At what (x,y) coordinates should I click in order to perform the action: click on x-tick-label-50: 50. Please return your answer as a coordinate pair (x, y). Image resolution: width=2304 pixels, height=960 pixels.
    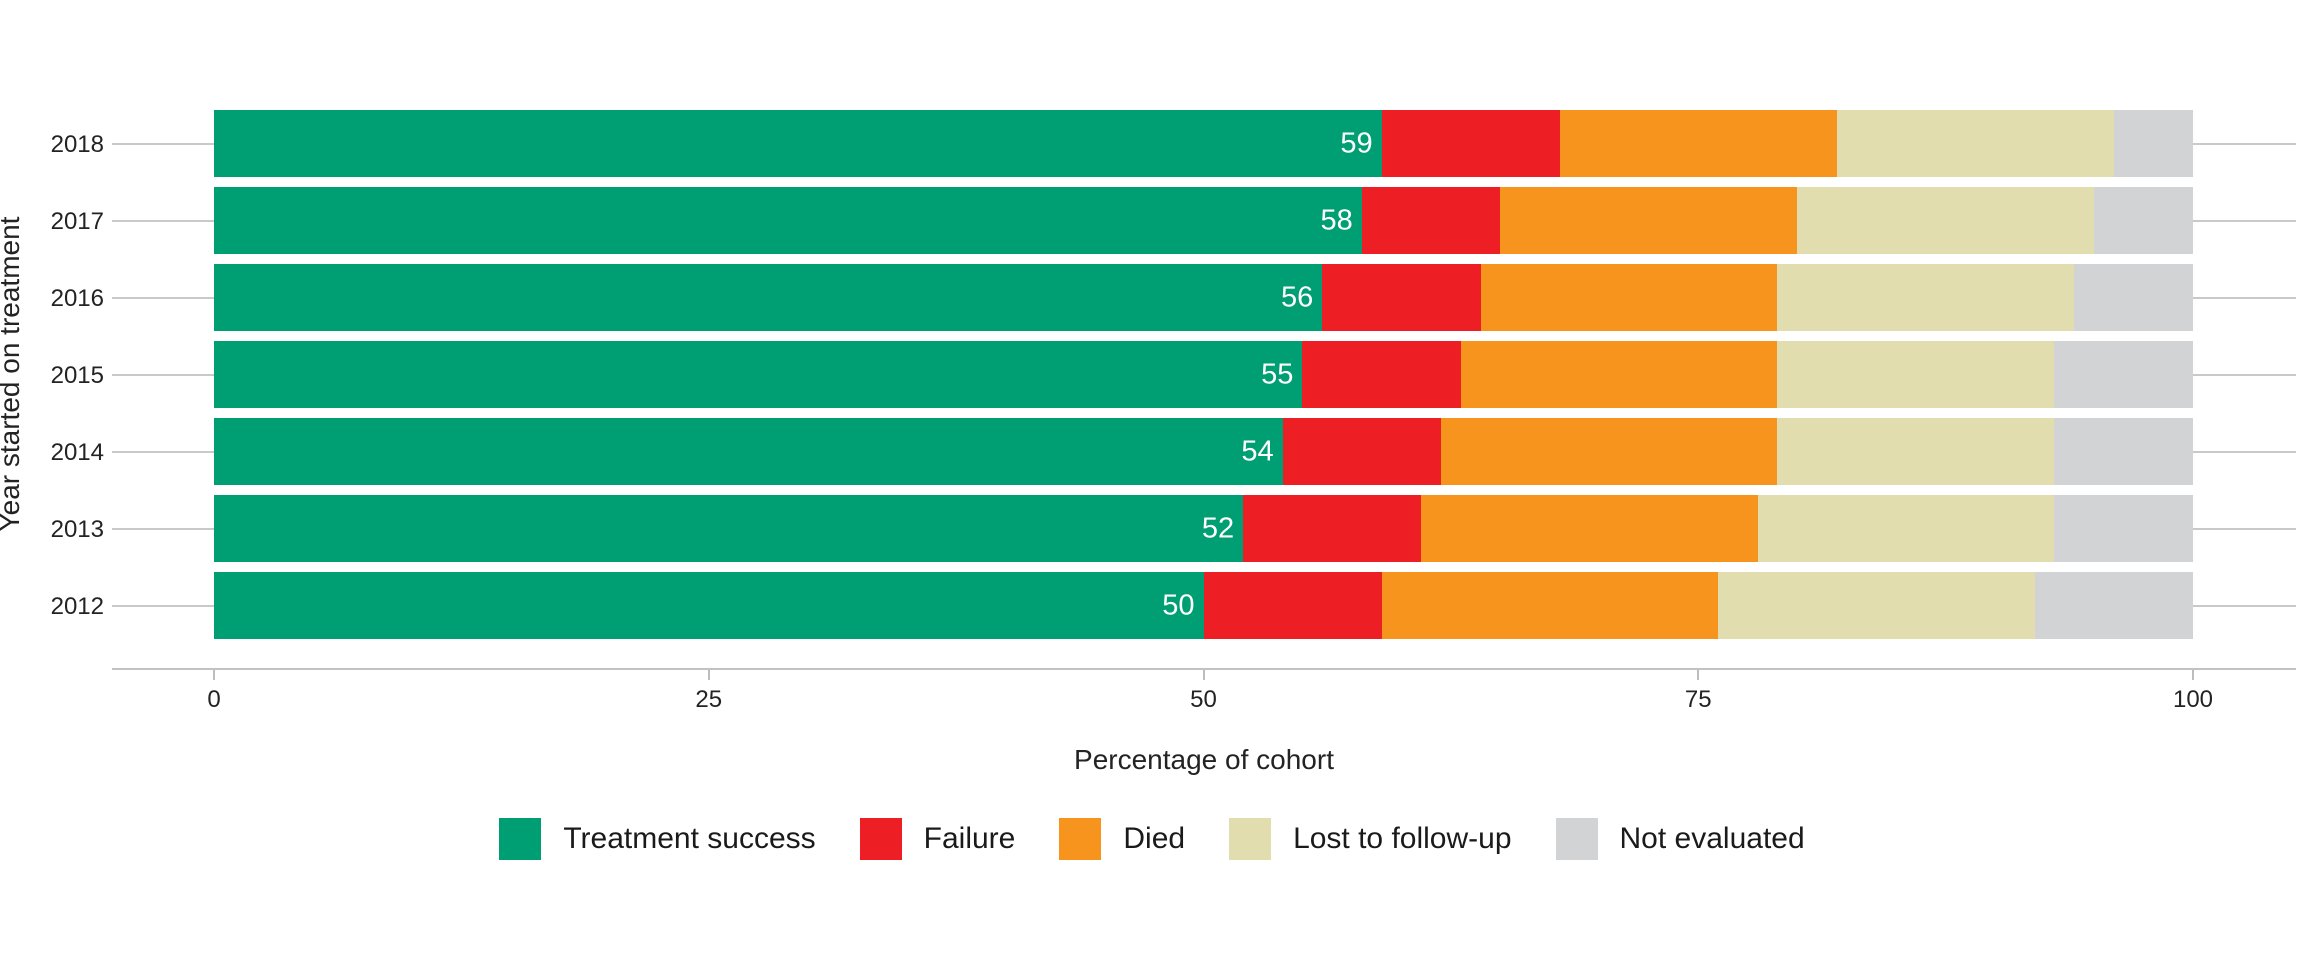
    Looking at the image, I should click on (1203, 699).